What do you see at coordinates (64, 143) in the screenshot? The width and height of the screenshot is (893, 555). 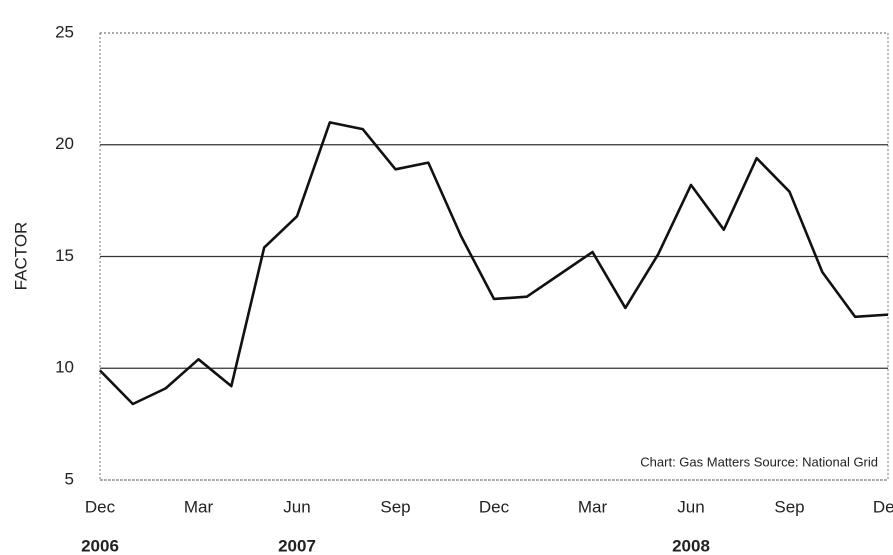 I see `y-tick-label: 20` at bounding box center [64, 143].